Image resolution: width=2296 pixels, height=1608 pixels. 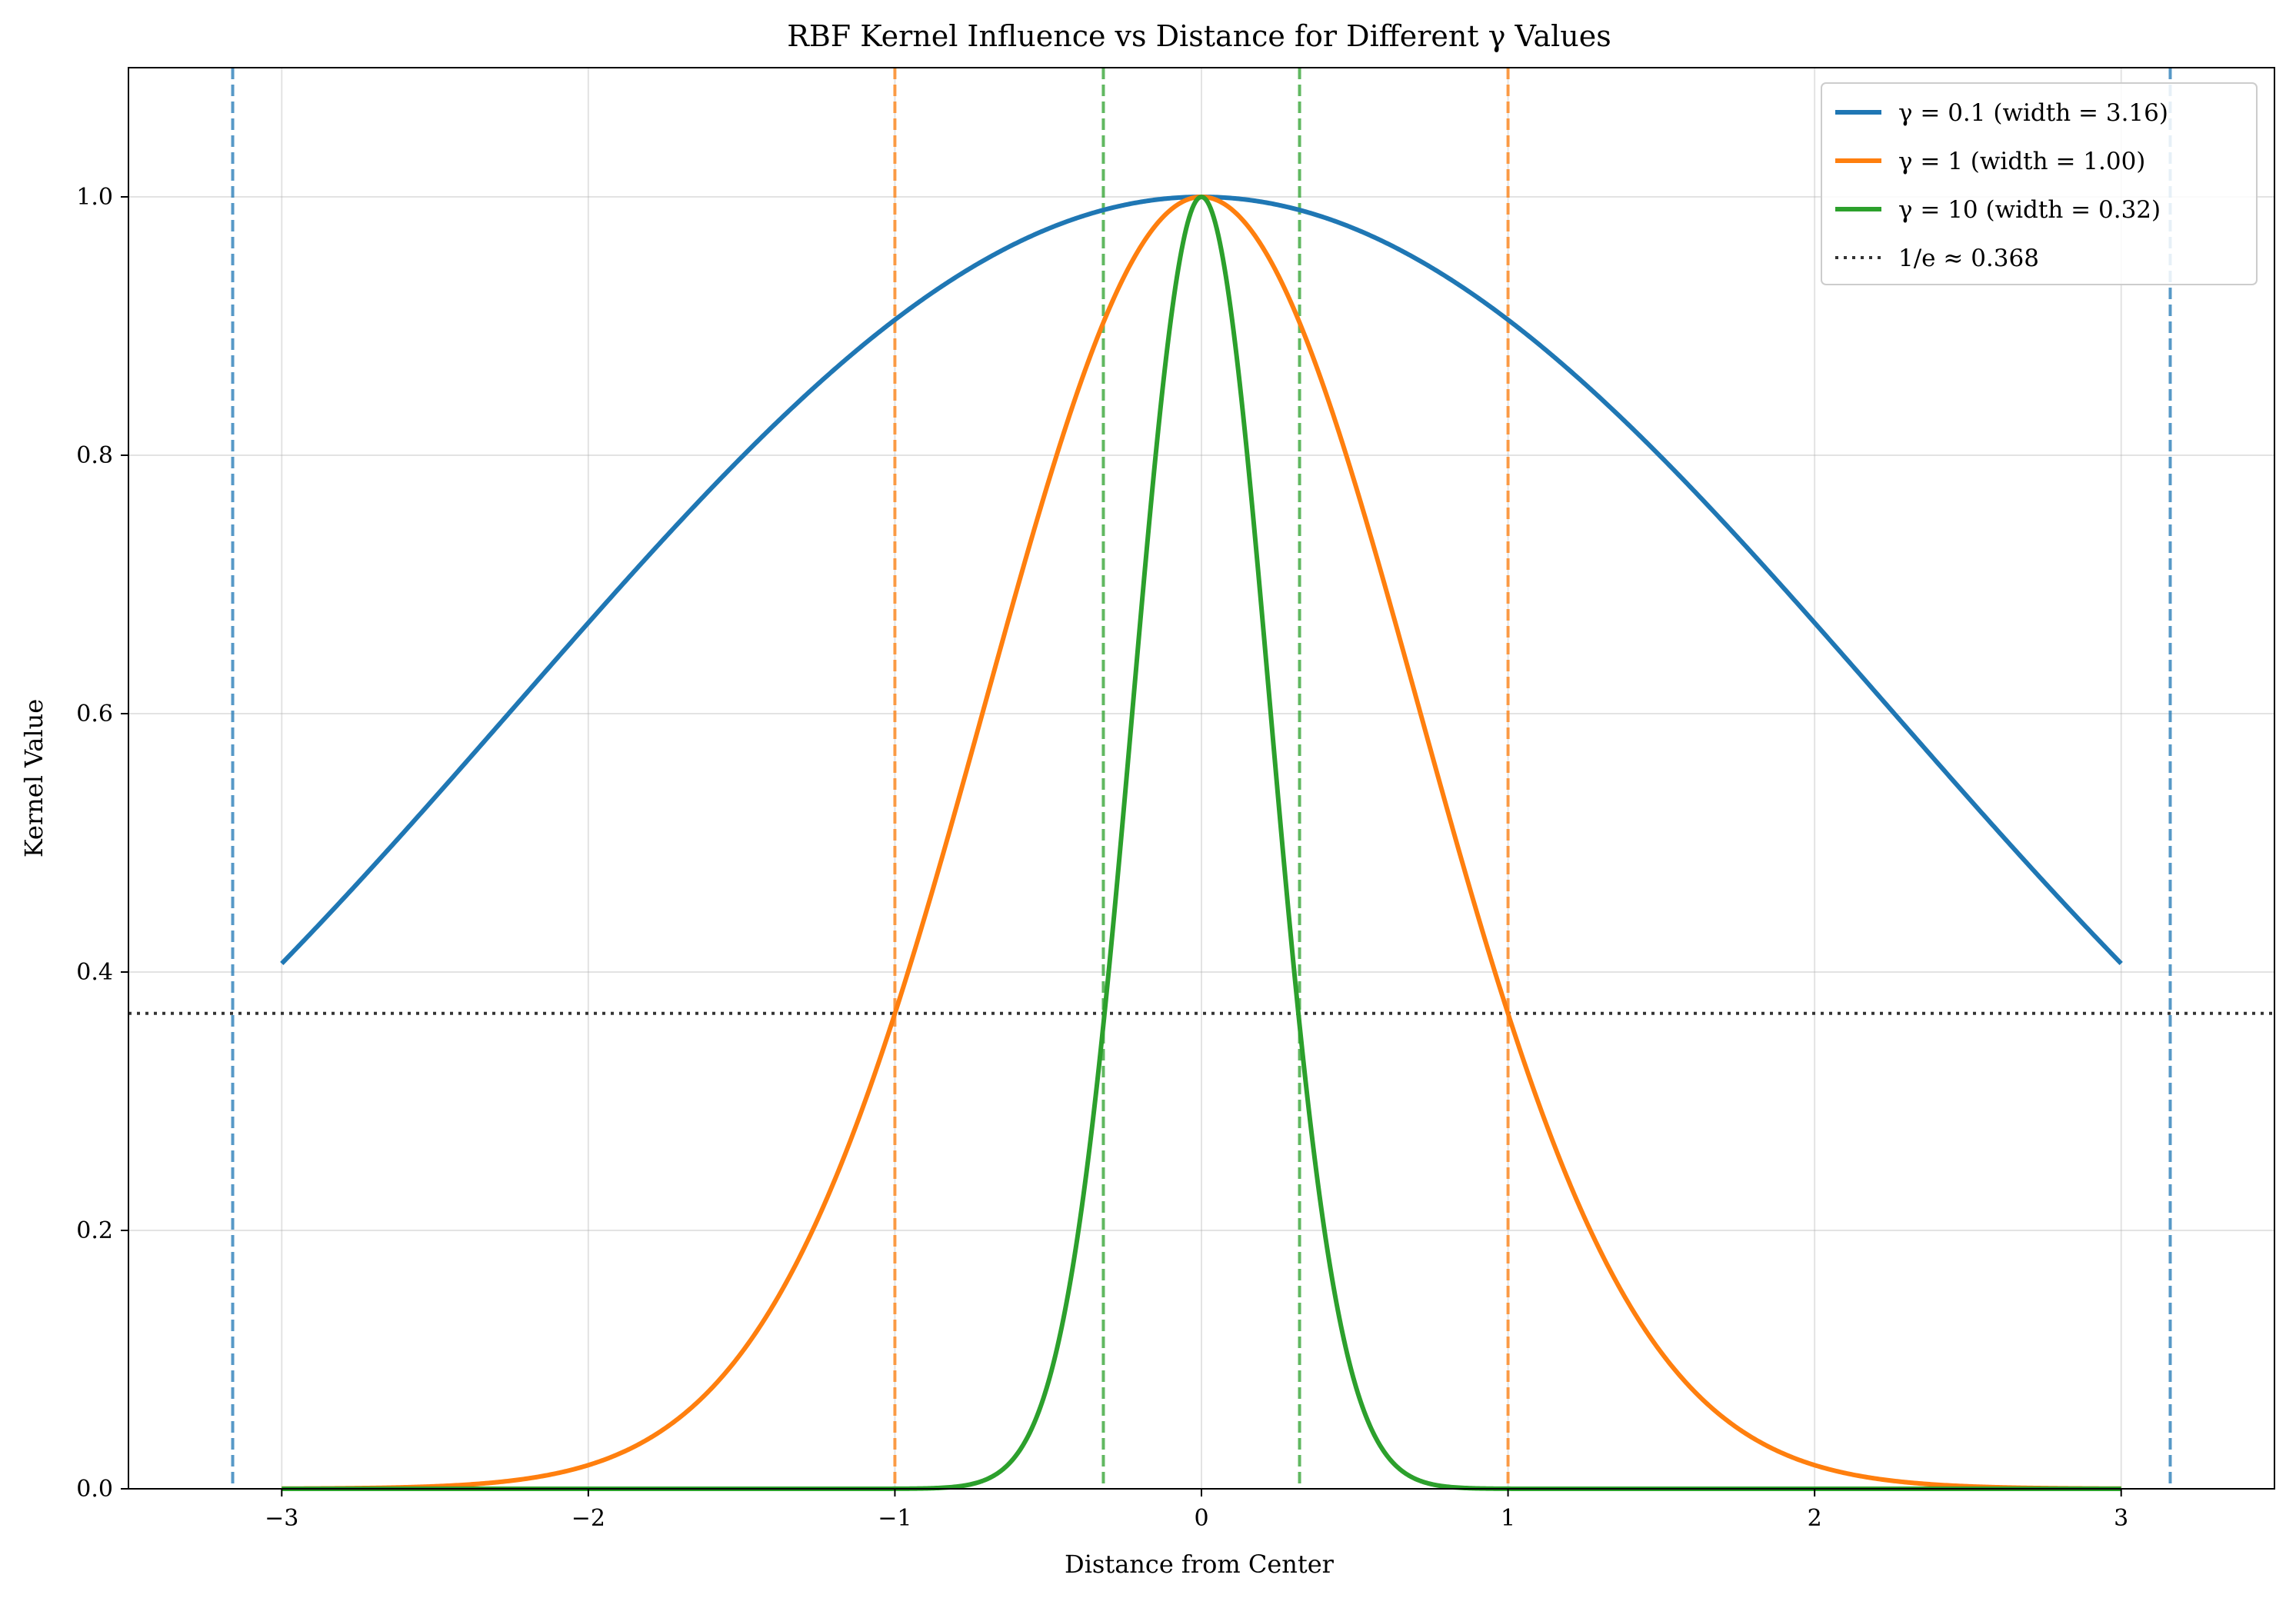 I want to click on y-axis-label: Kernel Value, so click(x=33, y=778).